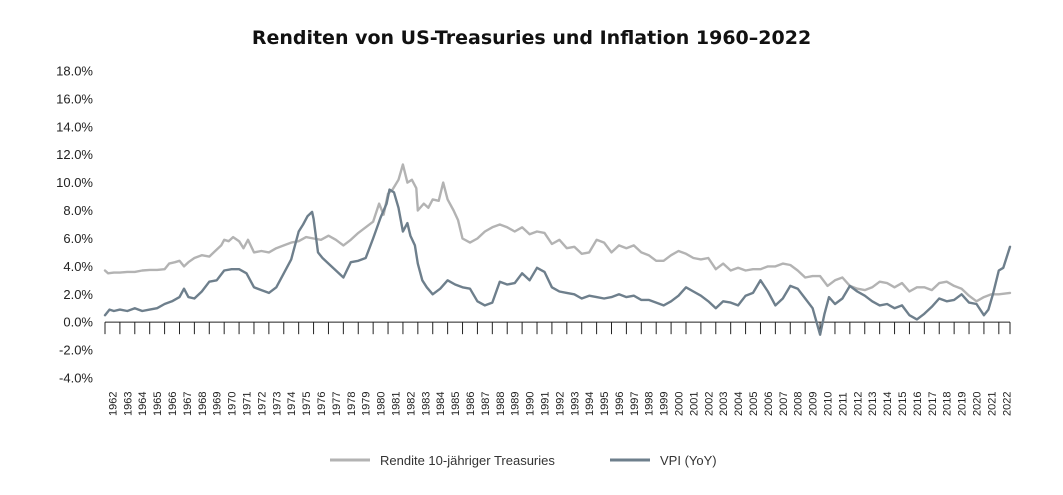  I want to click on x-tick-label: 1970, so click(233, 404).